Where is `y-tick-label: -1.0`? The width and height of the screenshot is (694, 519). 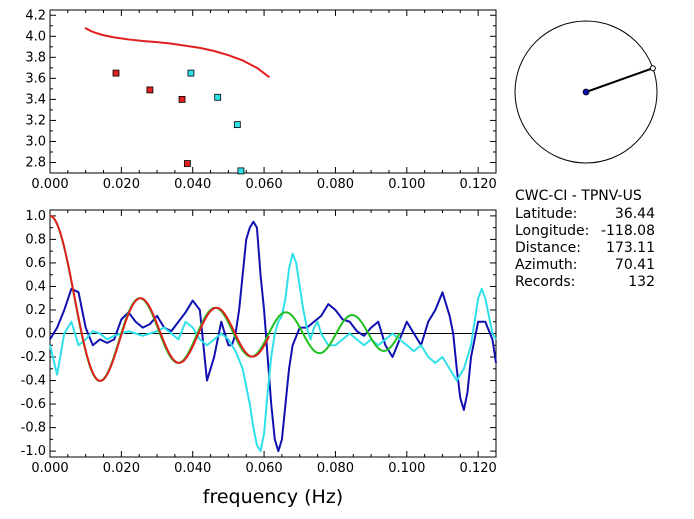
y-tick-label: -1.0 is located at coordinates (33, 451).